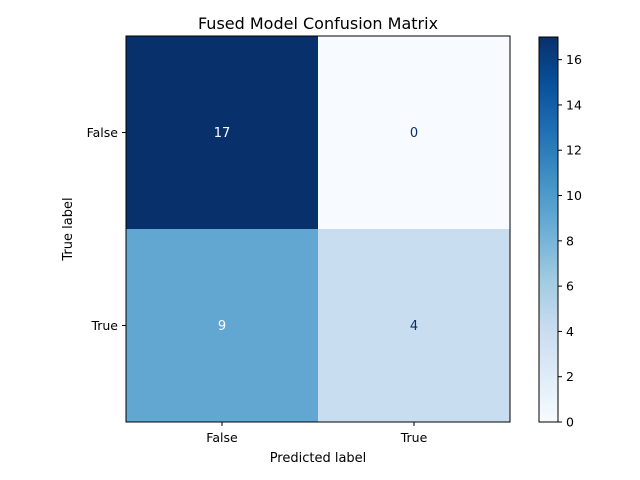 The width and height of the screenshot is (640, 480). I want to click on colorbar-ticks: 0 2 4 6 8 10 12 14 16, so click(570, 241).